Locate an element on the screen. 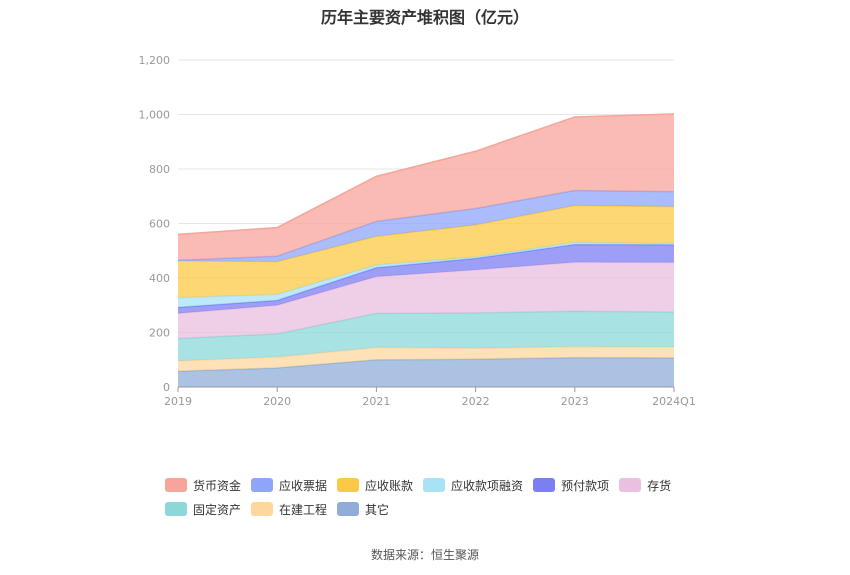 This screenshot has height=575, width=850. area-series-固定资产 is located at coordinates (426, 336).